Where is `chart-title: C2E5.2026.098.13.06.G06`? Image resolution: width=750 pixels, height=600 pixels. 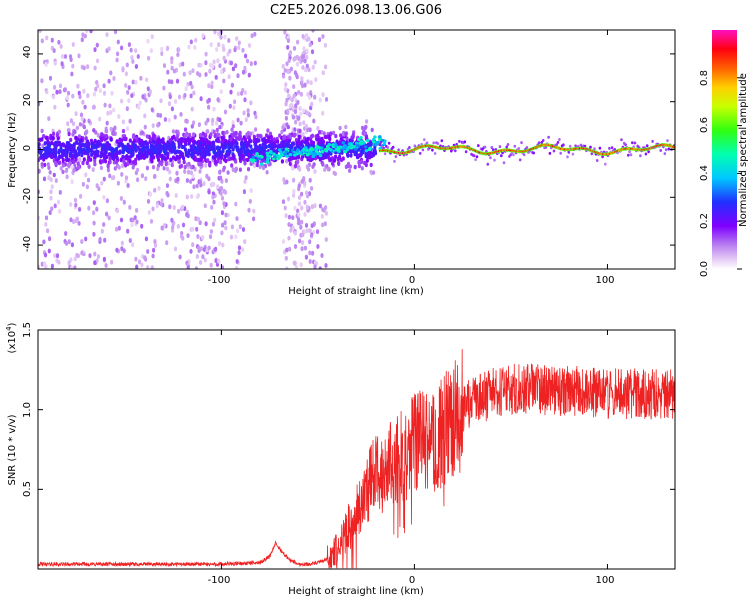 chart-title: C2E5.2026.098.13.06.G06 is located at coordinates (356, 10).